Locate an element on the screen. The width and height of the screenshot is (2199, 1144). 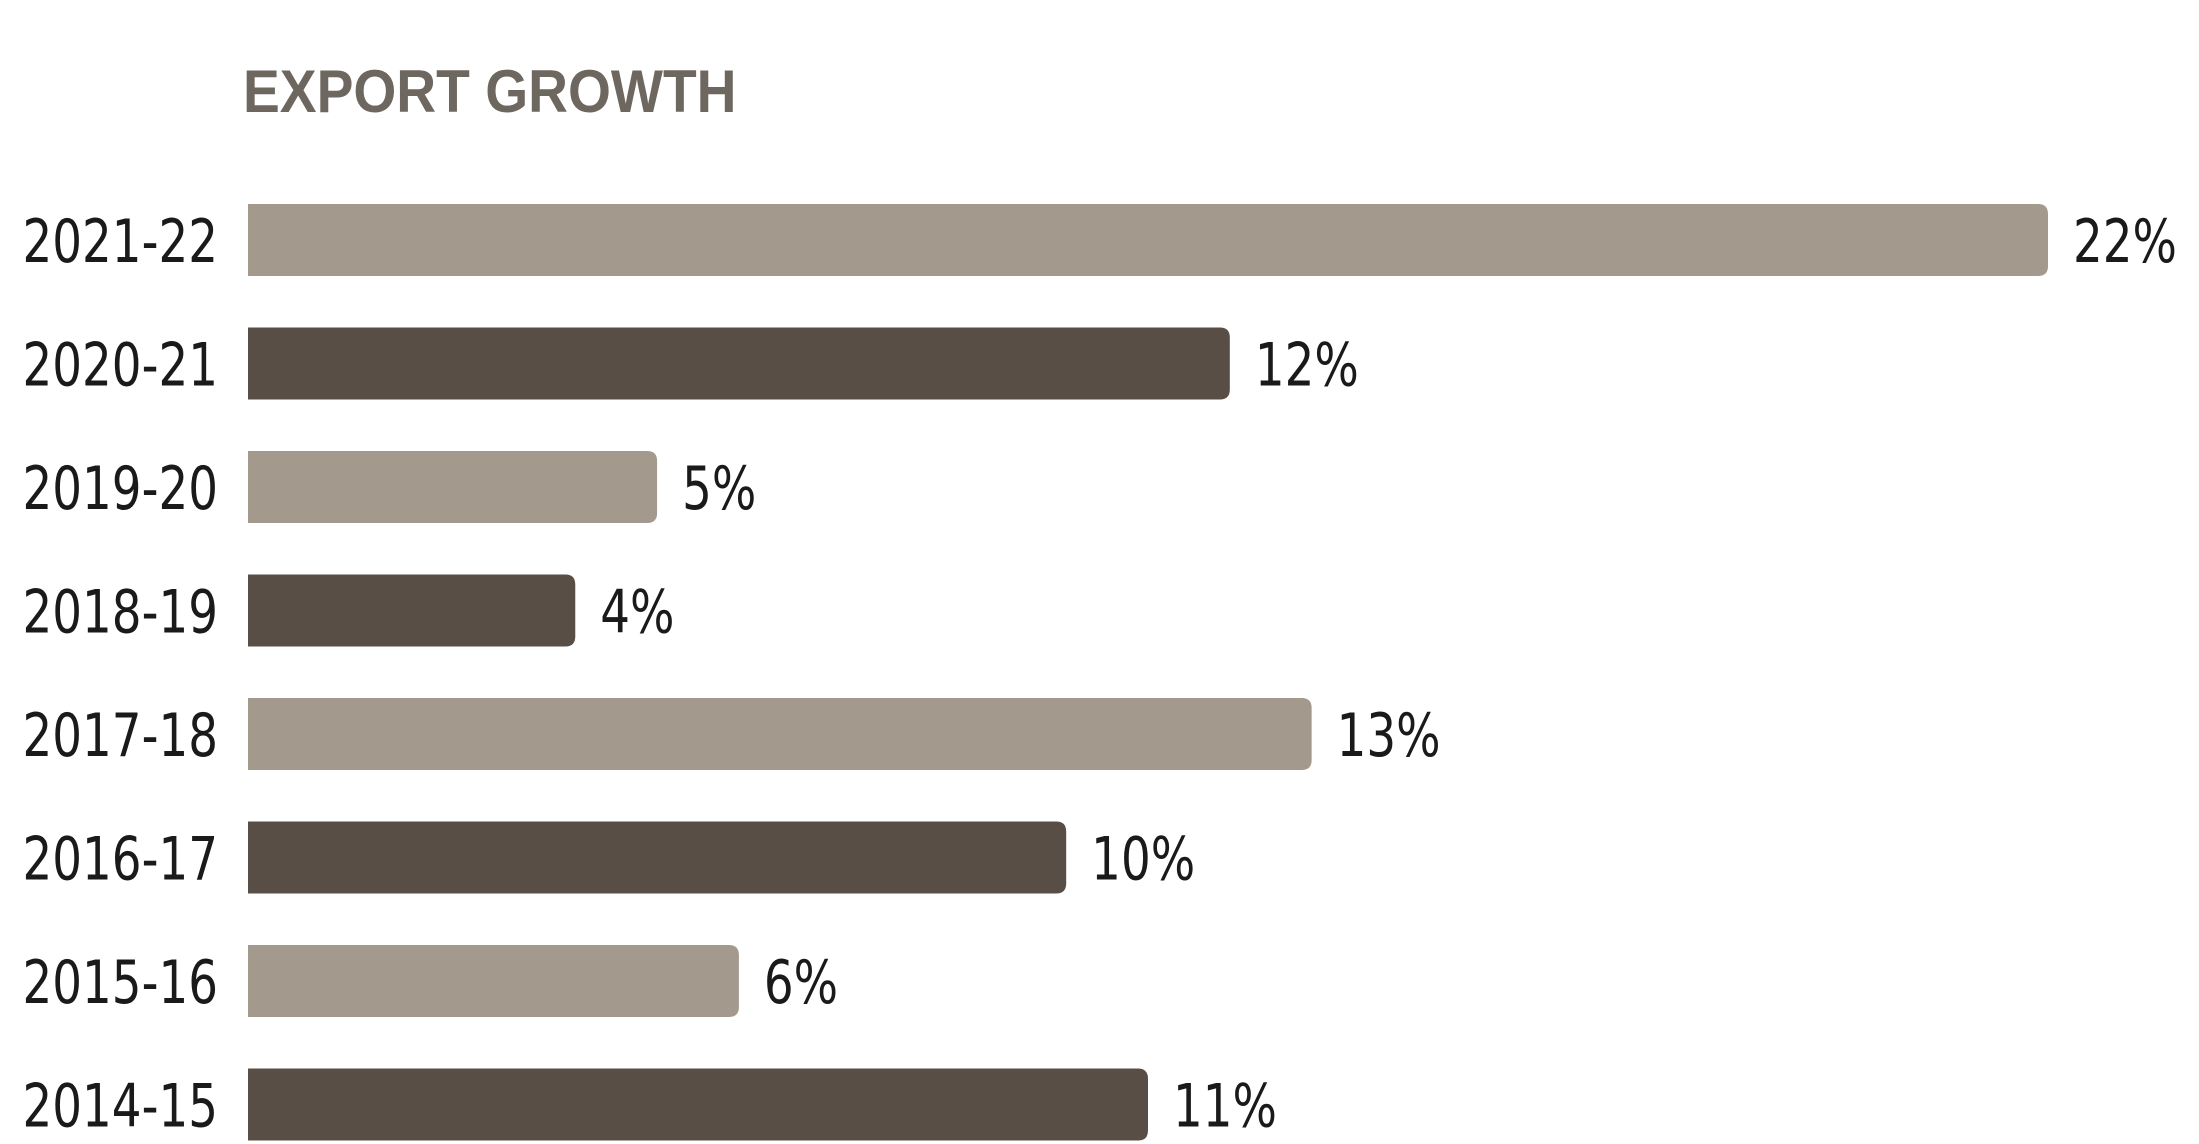
category-label-2021-22: 2021-22 is located at coordinates (120, 241).